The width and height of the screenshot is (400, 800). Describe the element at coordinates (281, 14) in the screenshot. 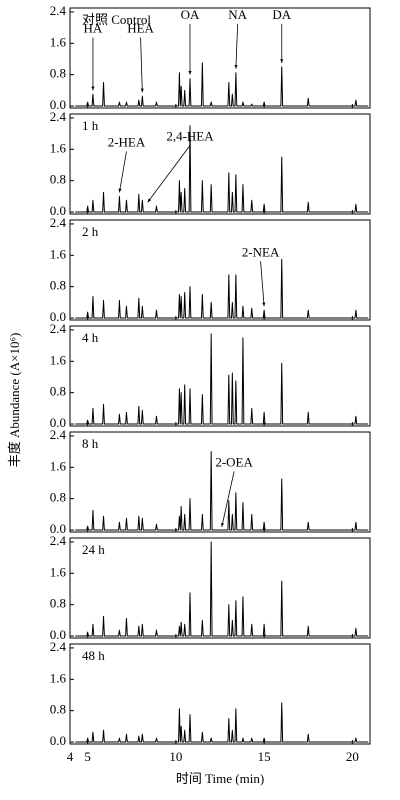

I see `peak-annotation: DA` at that location.